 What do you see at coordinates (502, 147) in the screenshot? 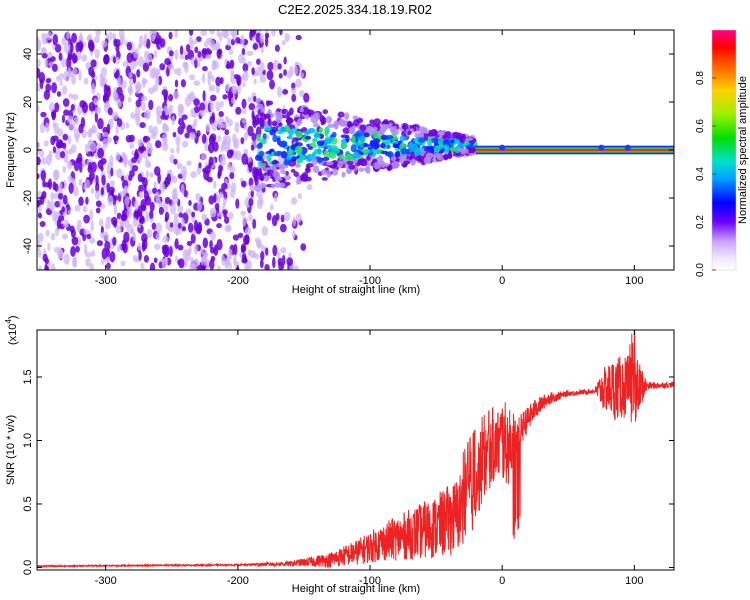
I see `spectrogram-blob` at bounding box center [502, 147].